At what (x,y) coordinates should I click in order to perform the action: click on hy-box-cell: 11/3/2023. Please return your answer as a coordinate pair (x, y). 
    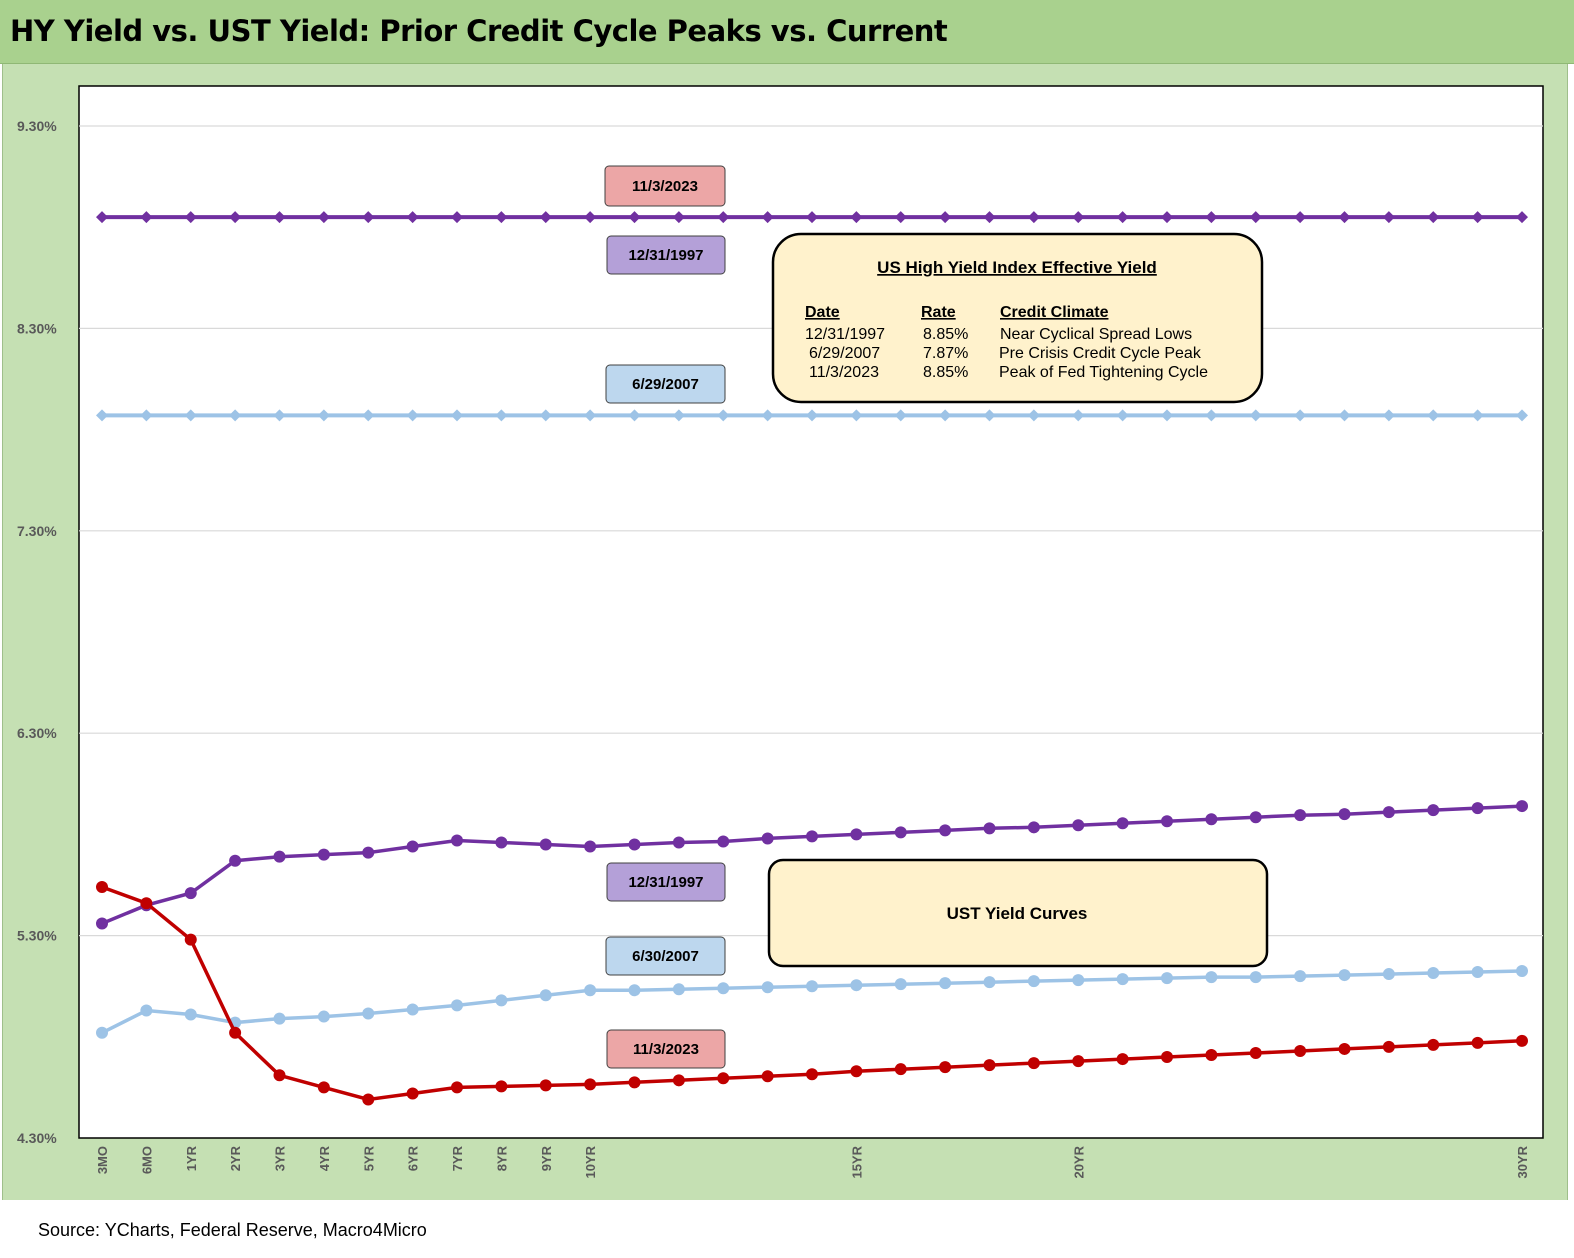
    Looking at the image, I should click on (844, 372).